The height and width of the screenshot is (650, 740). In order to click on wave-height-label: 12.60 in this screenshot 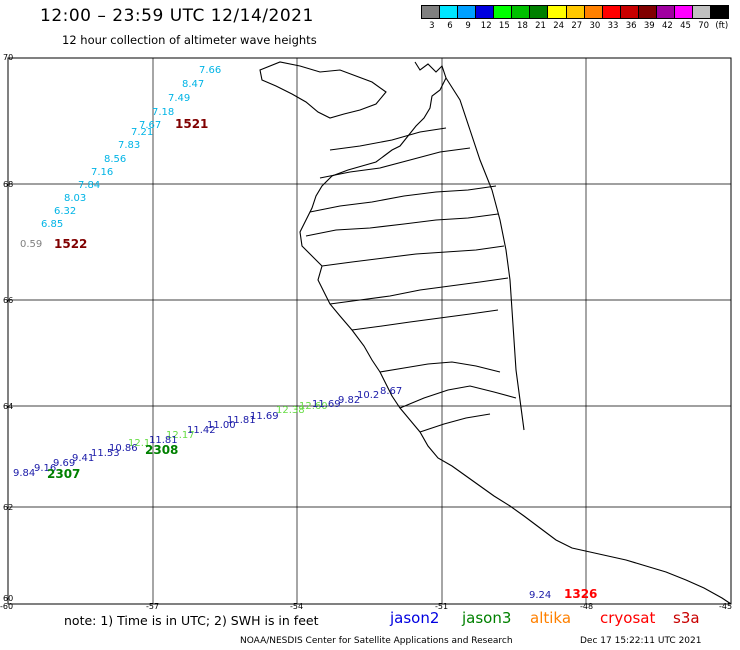, I will do `click(313, 406)`.